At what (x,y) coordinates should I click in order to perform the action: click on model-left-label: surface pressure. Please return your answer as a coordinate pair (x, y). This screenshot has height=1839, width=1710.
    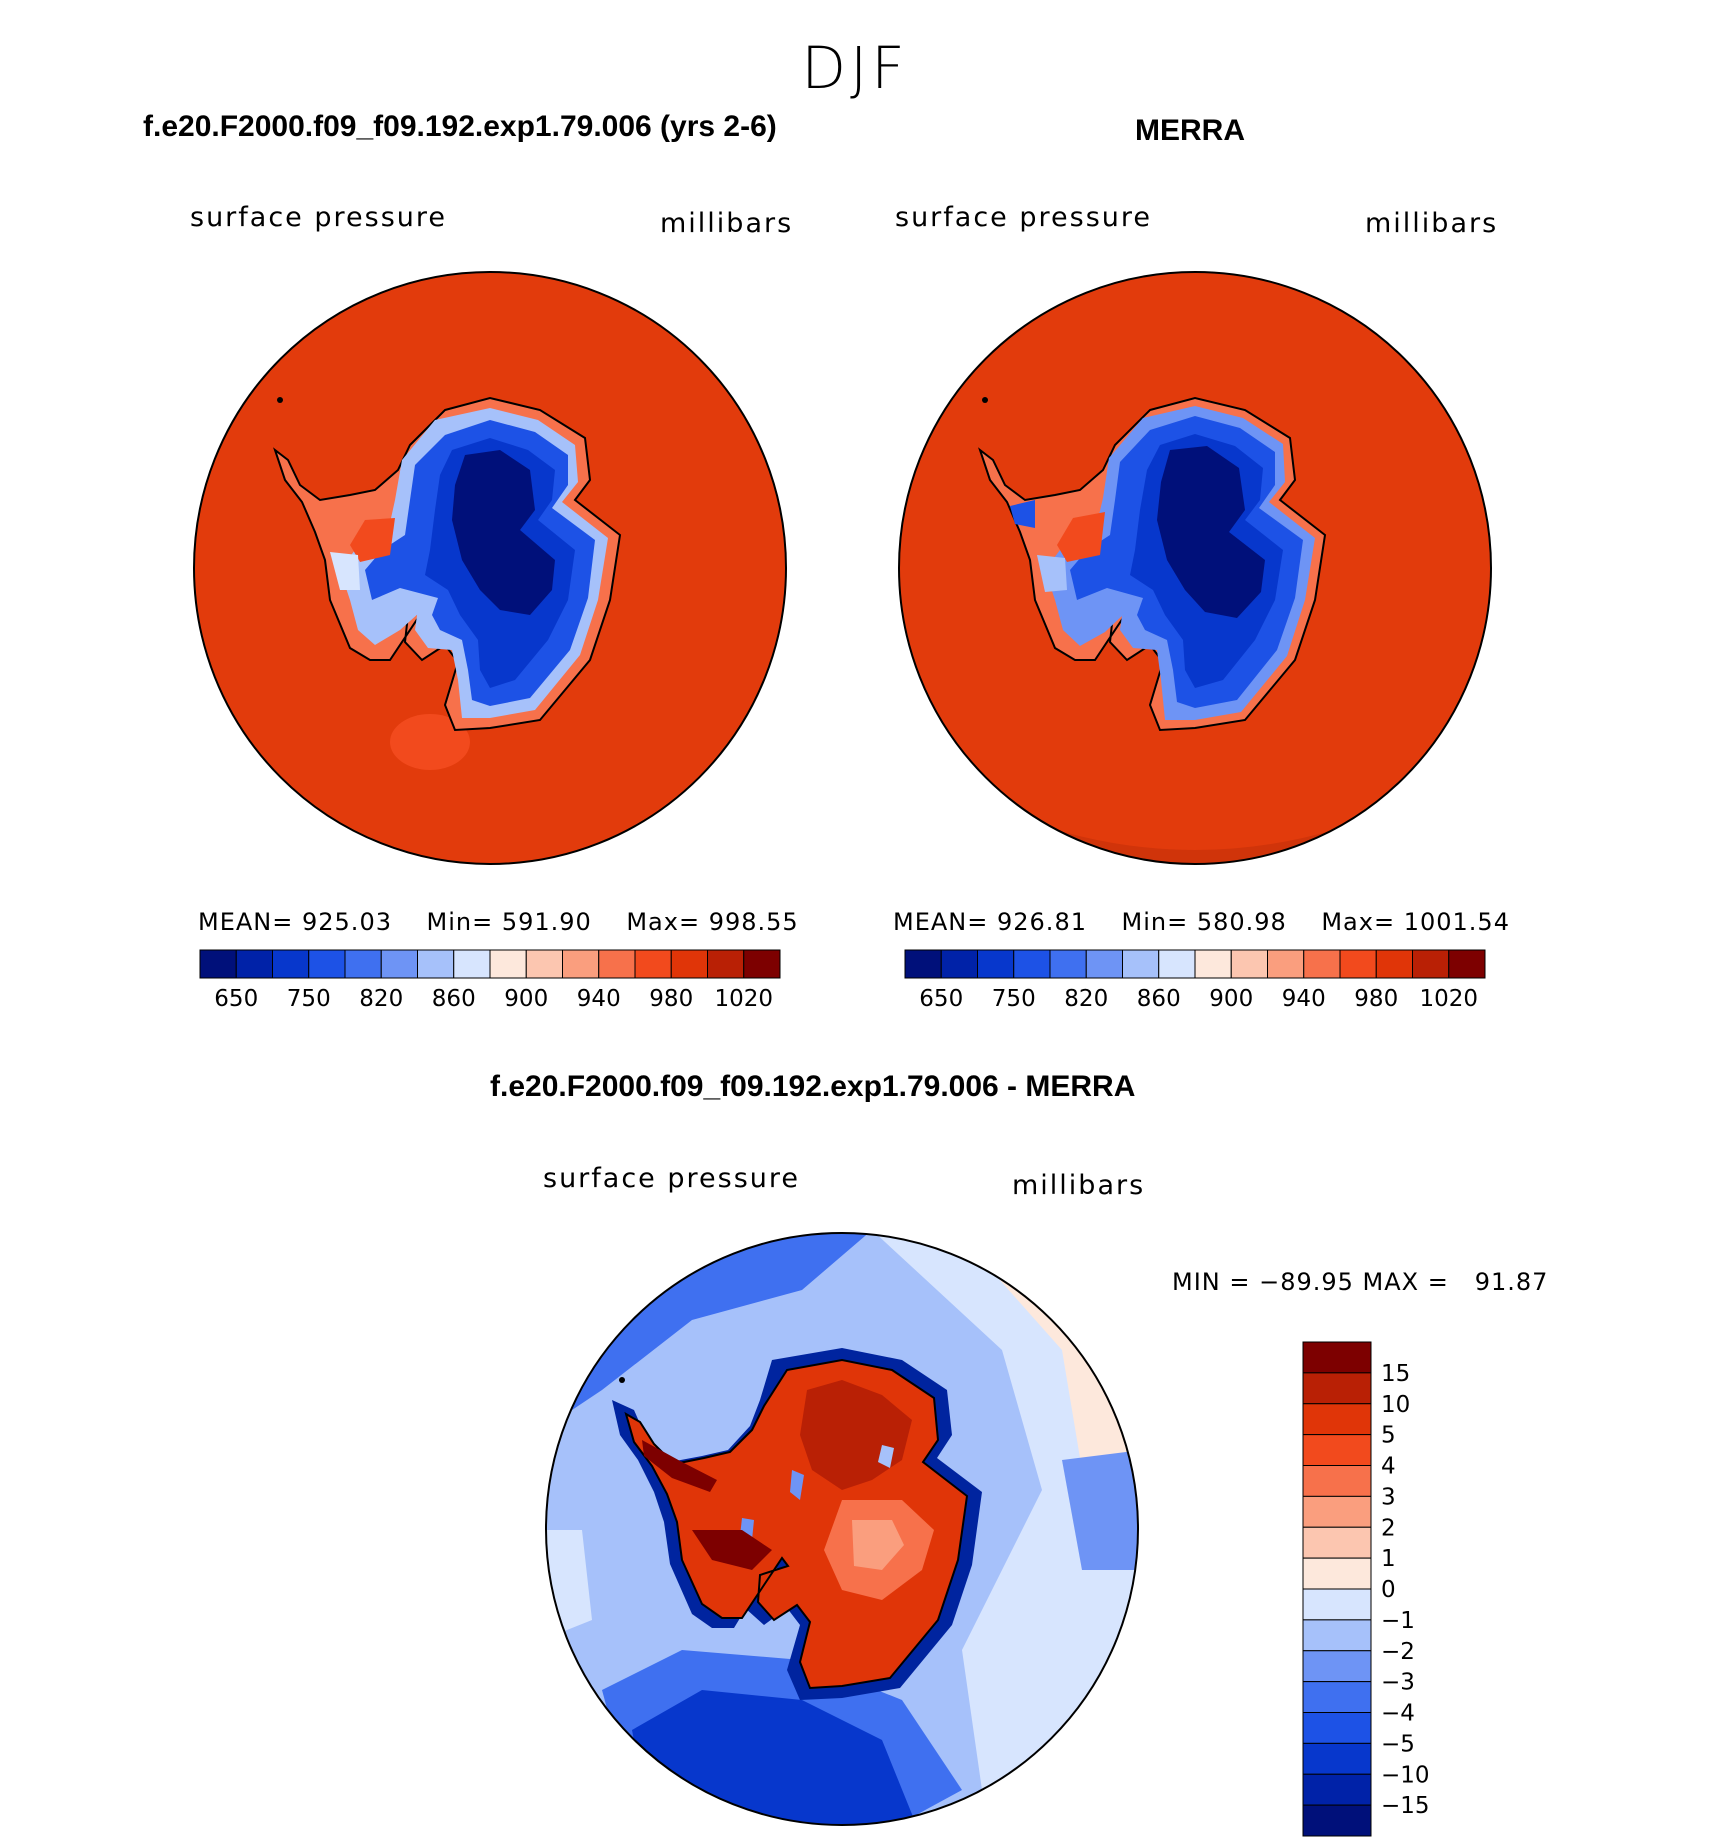
    Looking at the image, I should click on (318, 217).